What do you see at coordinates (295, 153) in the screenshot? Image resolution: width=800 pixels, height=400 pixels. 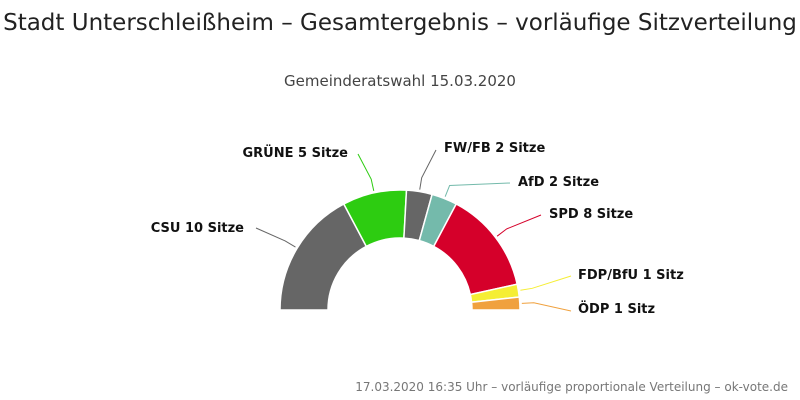 I see `label-gruene: GRÜNE 5 Sitze` at bounding box center [295, 153].